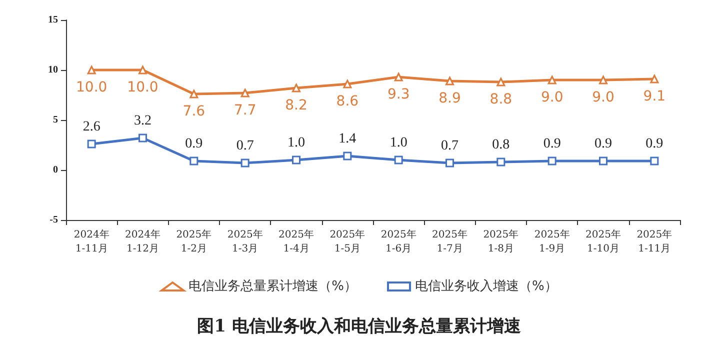  Describe the element at coordinates (143, 120) in the screenshot. I see `data-label: 3.2` at that location.